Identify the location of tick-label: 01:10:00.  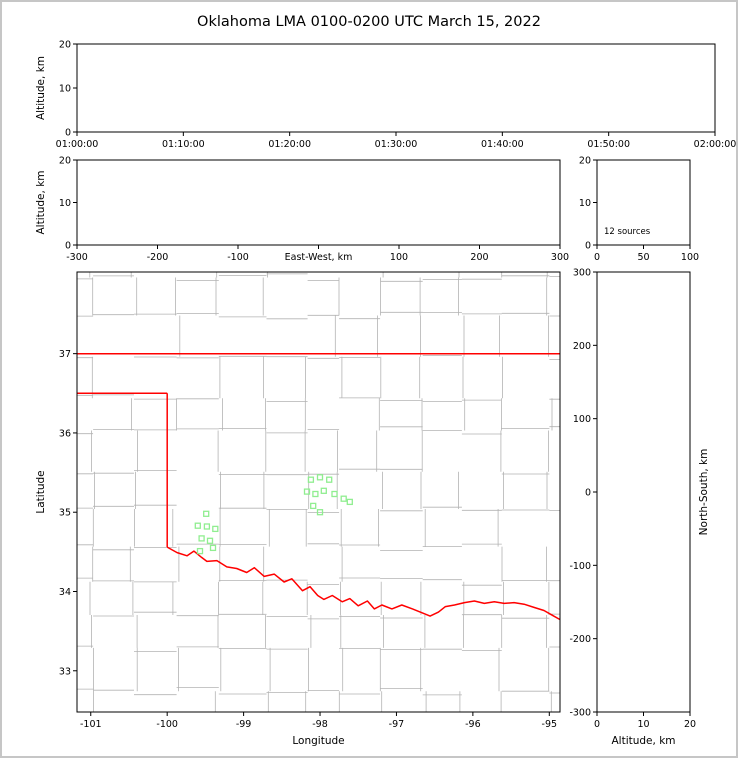
(183, 144).